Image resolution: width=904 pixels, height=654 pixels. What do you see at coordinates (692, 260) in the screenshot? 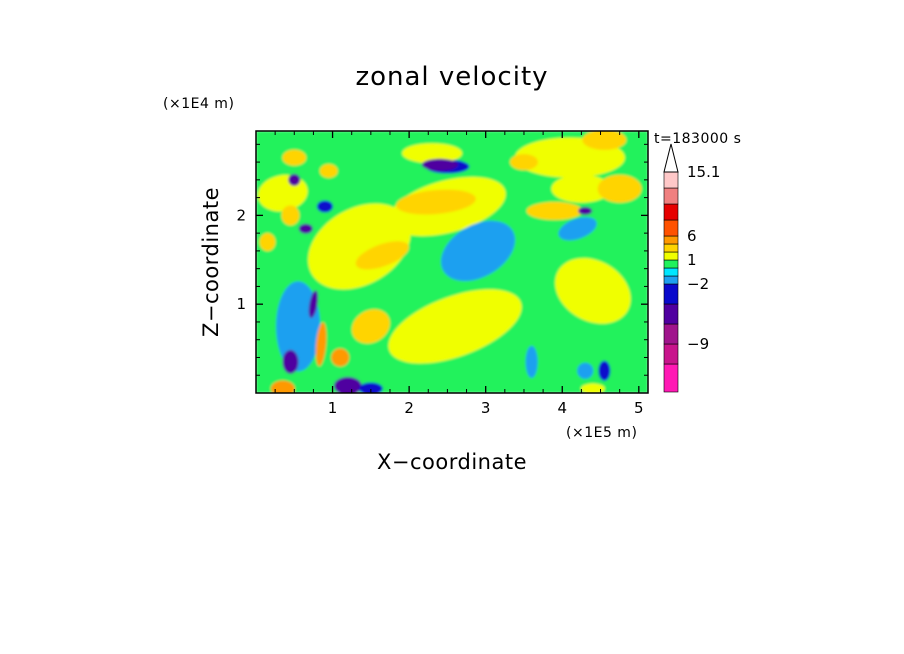
I see `colorbar-tick-label: 1` at bounding box center [692, 260].